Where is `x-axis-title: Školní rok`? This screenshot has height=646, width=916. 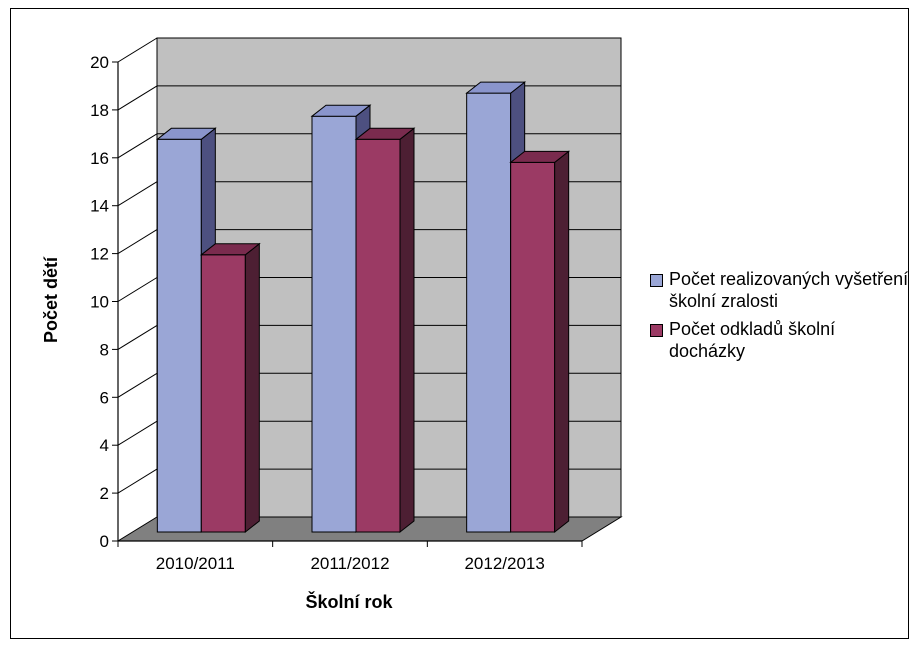 x-axis-title: Školní rok is located at coordinates (349, 601).